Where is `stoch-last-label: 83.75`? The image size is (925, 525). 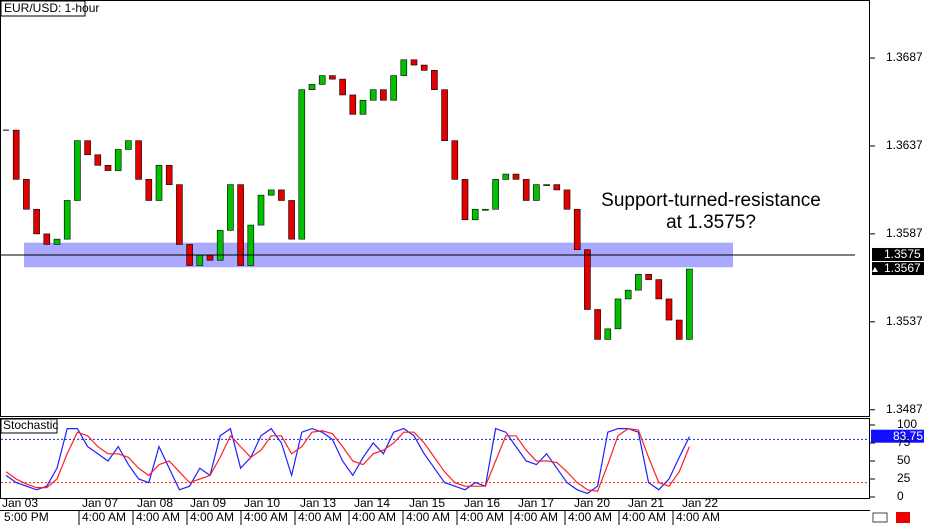 stoch-last-label: 83.75 is located at coordinates (908, 436).